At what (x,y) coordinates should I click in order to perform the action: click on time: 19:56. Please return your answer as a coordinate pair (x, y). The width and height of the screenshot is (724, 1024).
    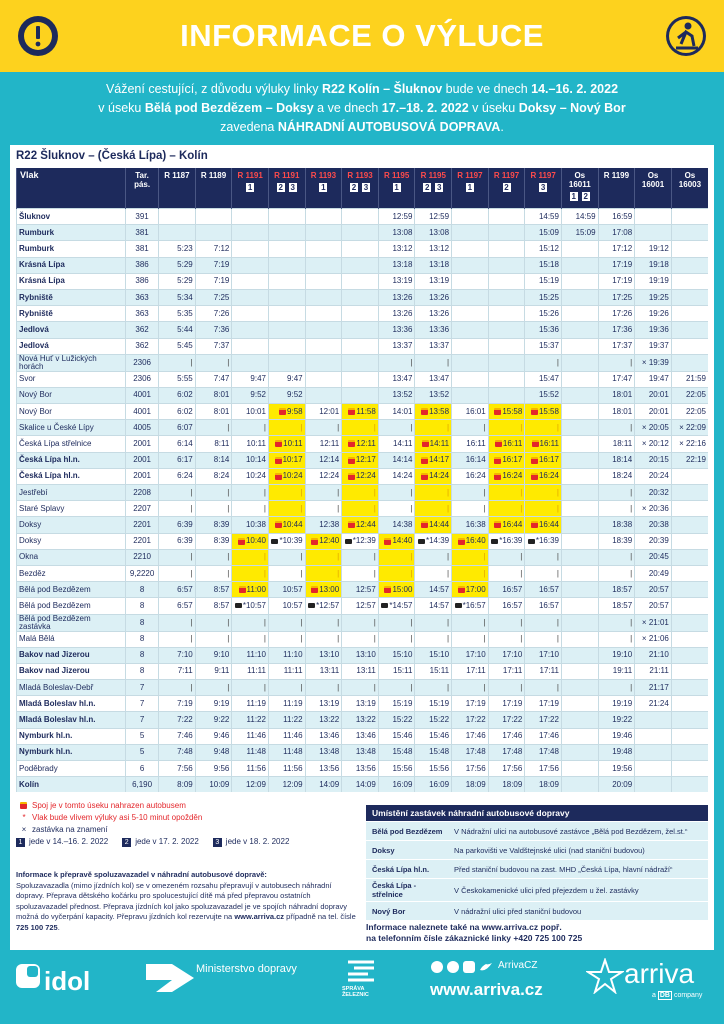
    Looking at the image, I should click on (622, 768).